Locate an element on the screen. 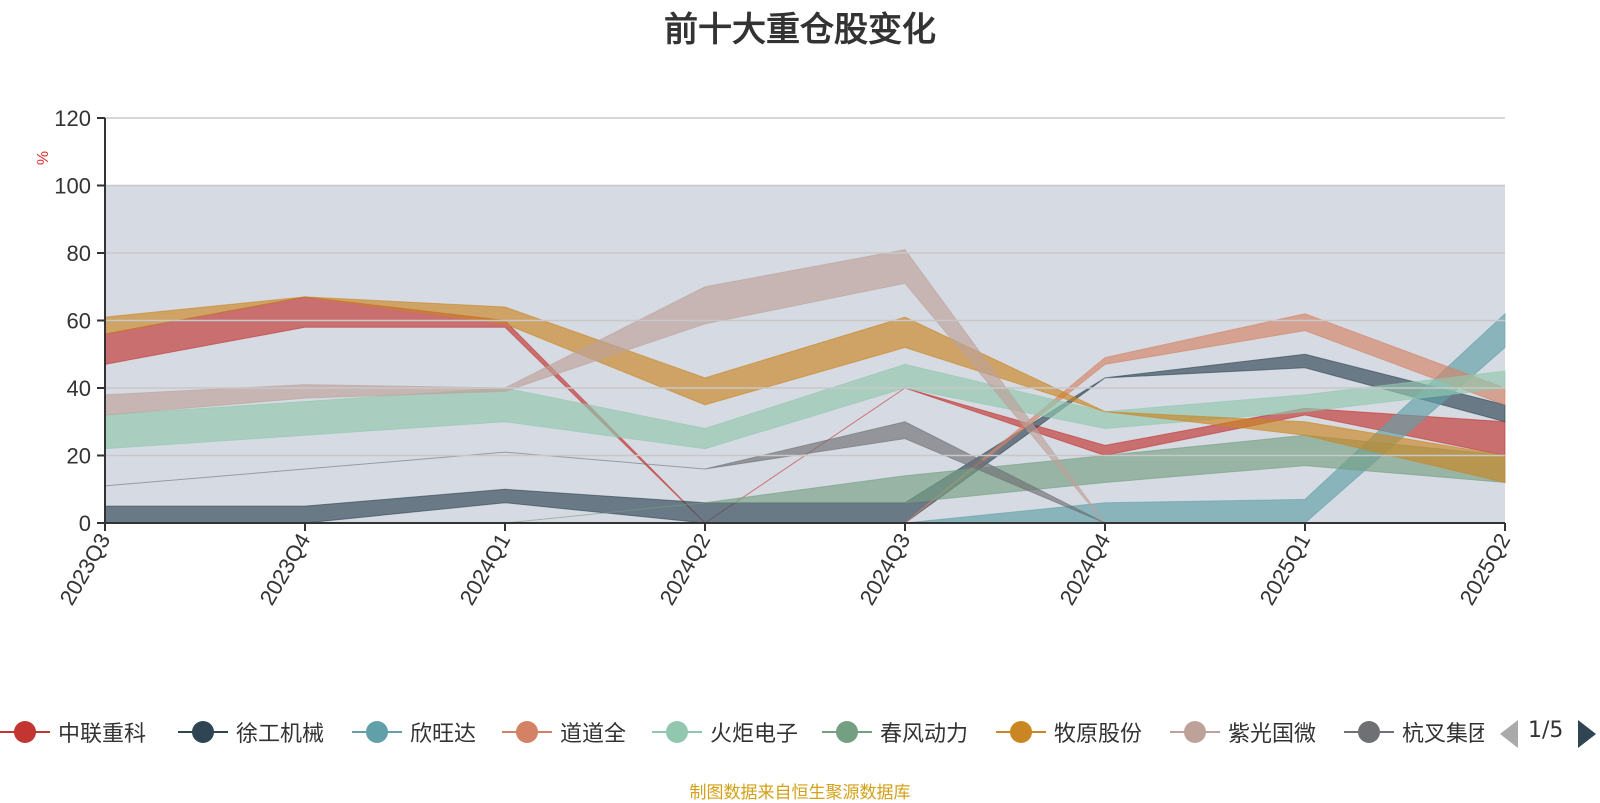 This screenshot has height=803, width=1600. x-tick-label-6: 2025Q1 is located at coordinates (1285, 569).